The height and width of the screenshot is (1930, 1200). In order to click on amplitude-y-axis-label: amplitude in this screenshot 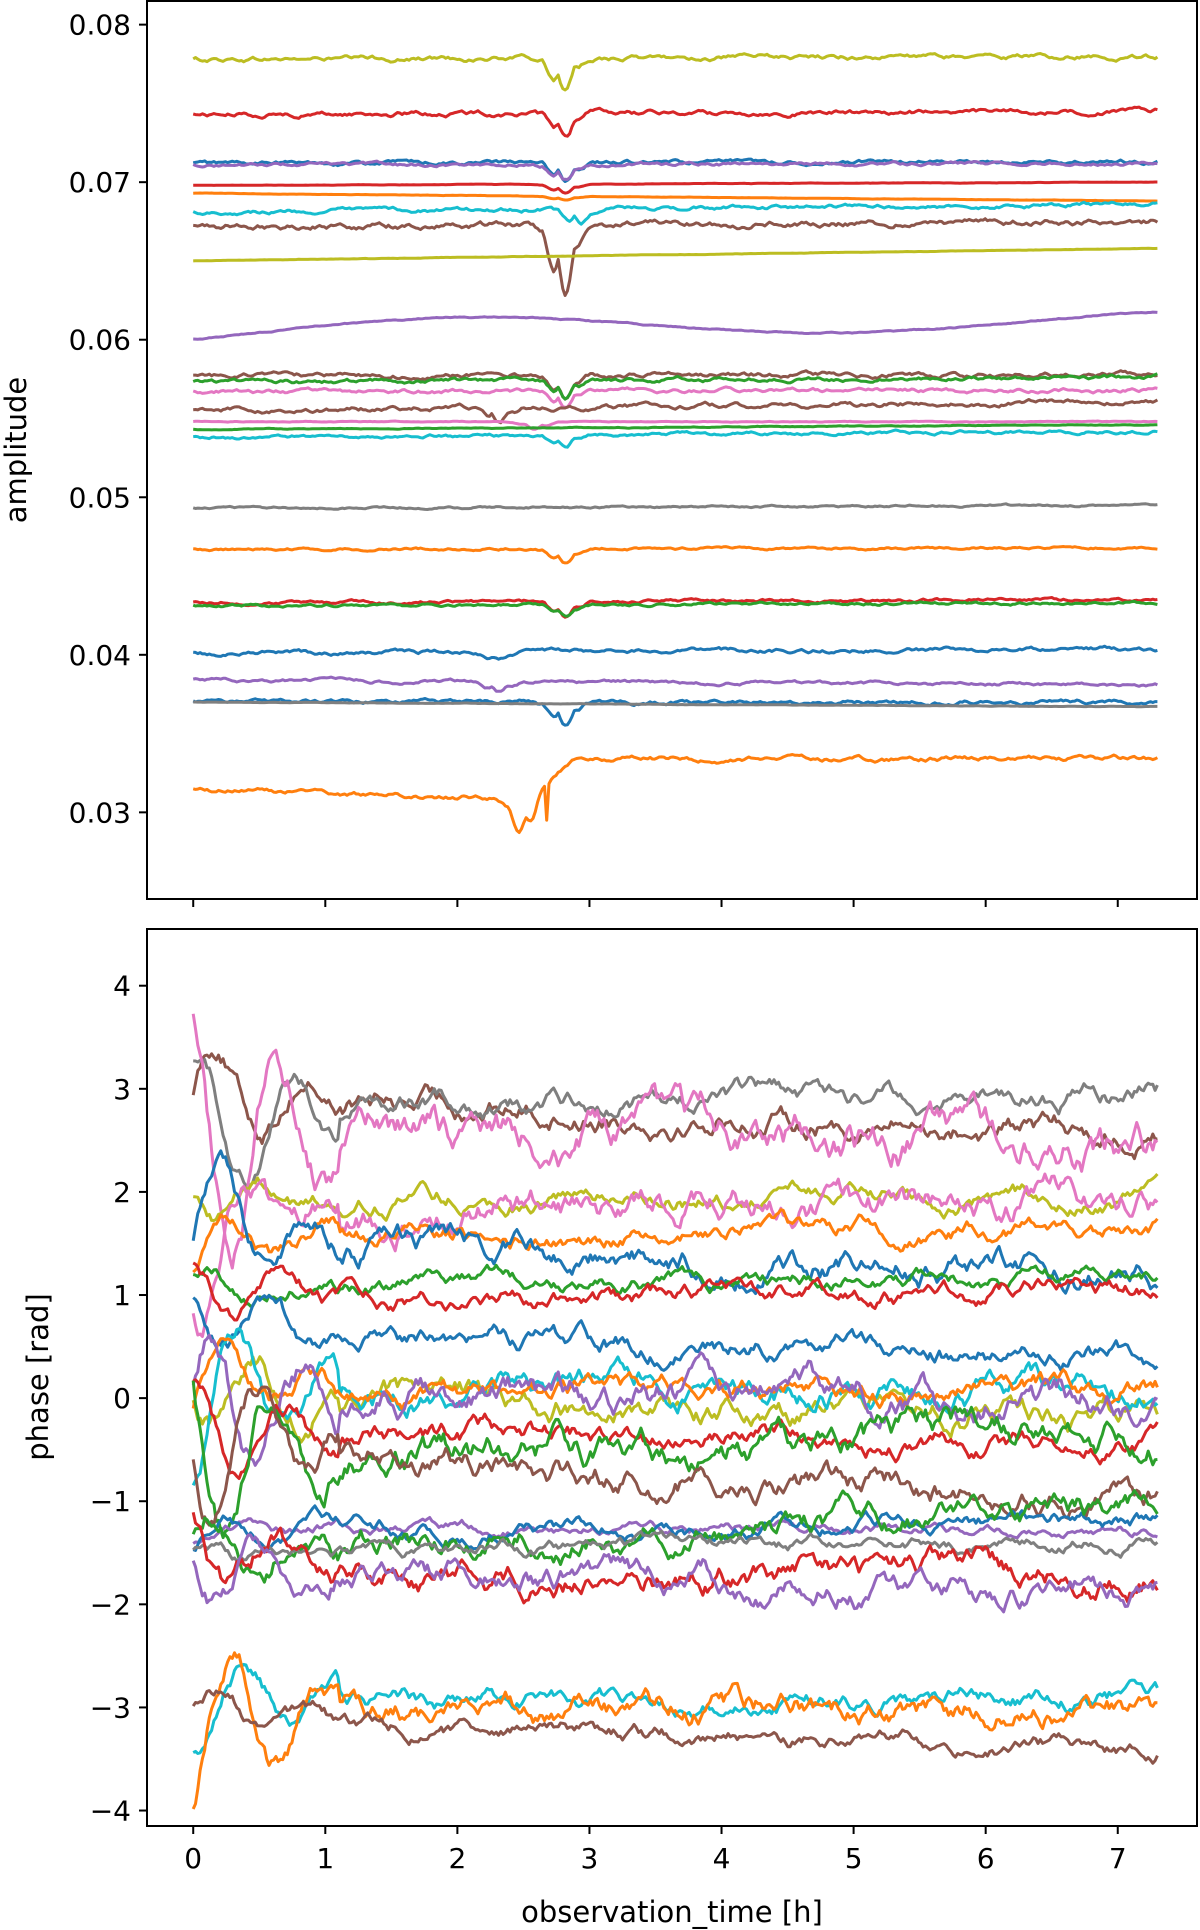, I will do `click(16, 450)`.